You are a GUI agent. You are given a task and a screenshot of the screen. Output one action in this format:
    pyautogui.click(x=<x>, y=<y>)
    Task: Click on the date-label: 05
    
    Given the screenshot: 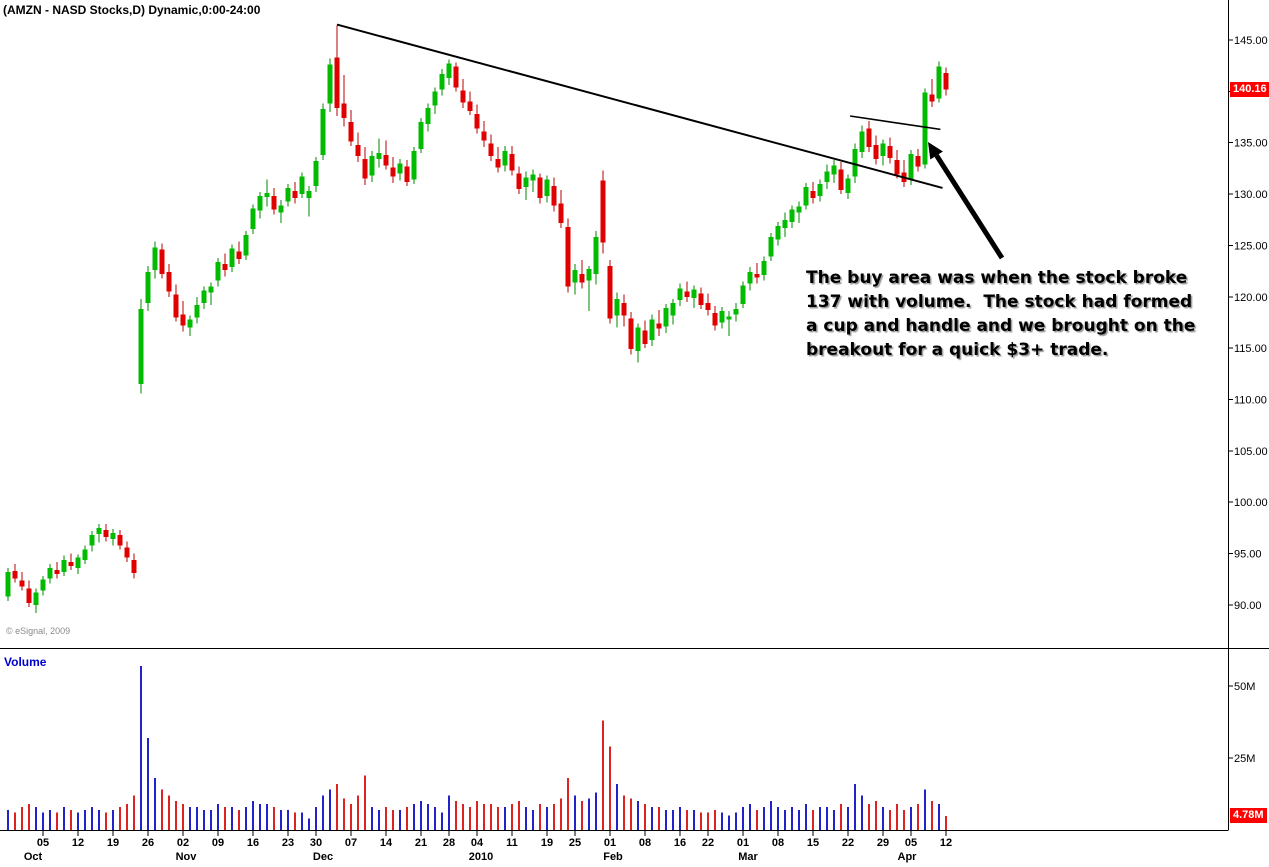 What is the action you would take?
    pyautogui.click(x=911, y=843)
    